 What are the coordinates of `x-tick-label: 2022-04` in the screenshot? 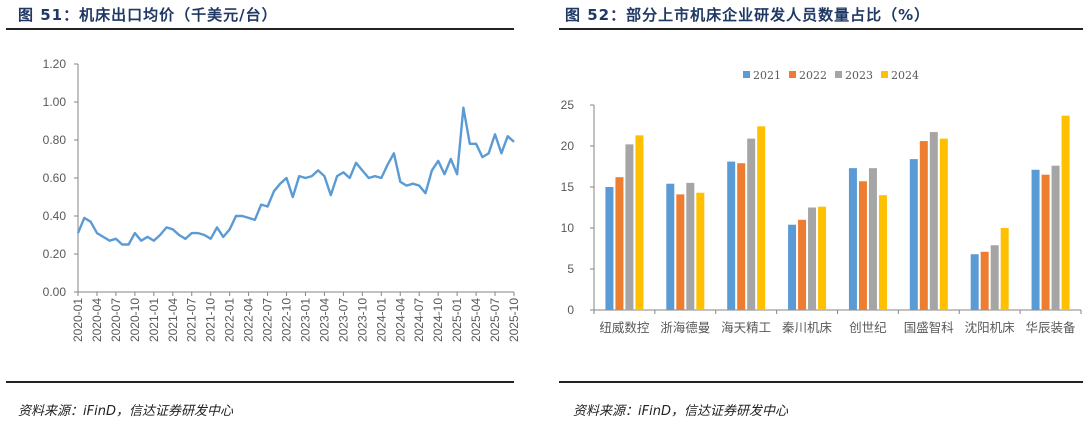 It's located at (249, 320).